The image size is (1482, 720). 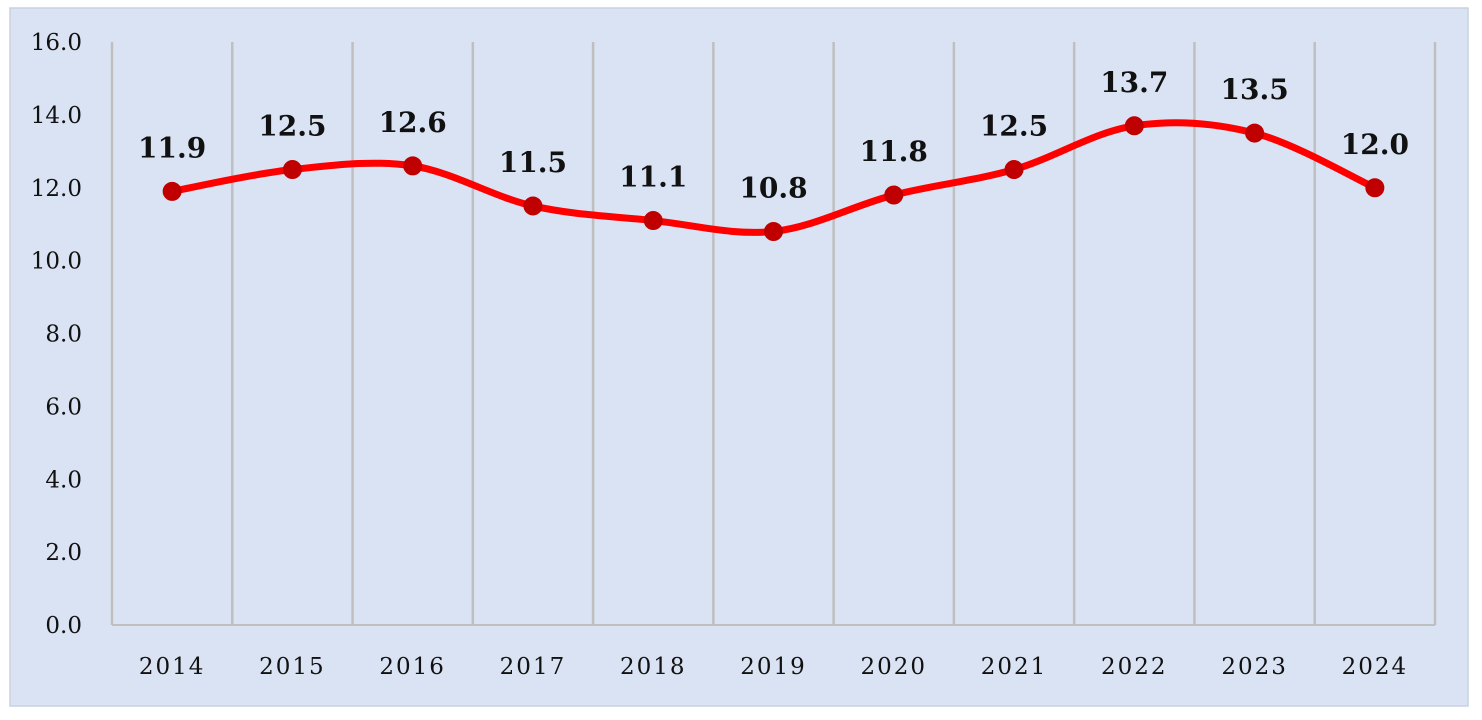 What do you see at coordinates (63, 553) in the screenshot?
I see `y-tick-label: 2.0` at bounding box center [63, 553].